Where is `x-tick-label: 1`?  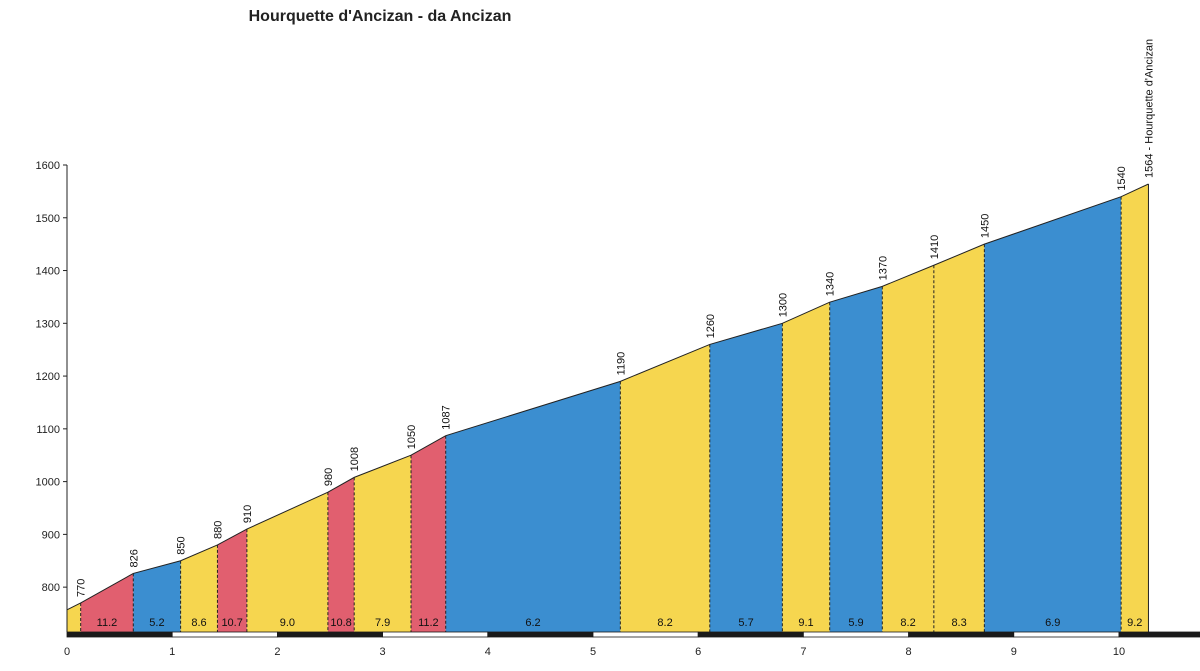
x-tick-label: 1 is located at coordinates (172, 652).